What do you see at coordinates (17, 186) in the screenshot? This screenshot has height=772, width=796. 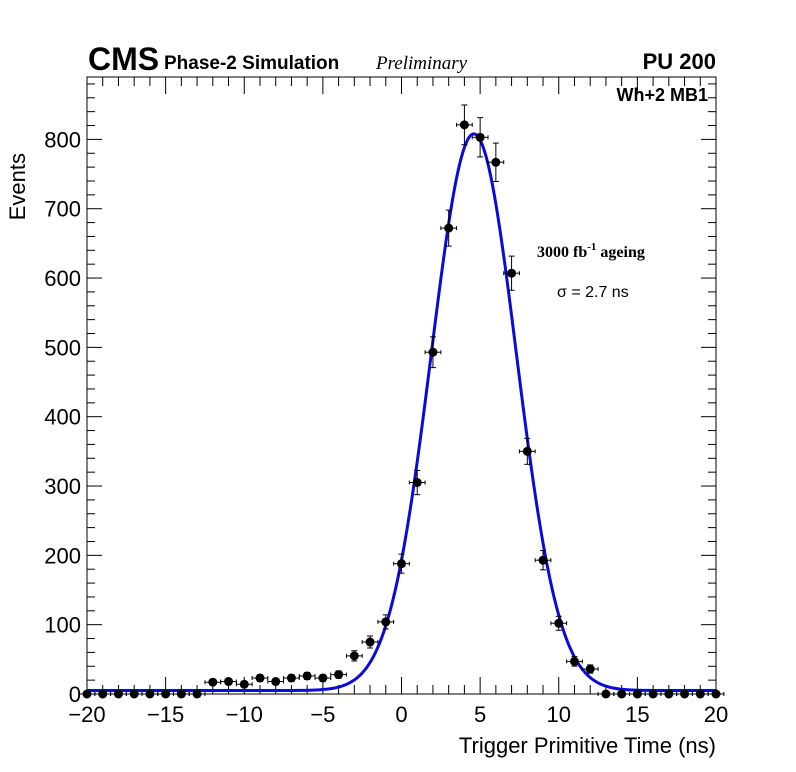 I see `y-axis-title: Events` at bounding box center [17, 186].